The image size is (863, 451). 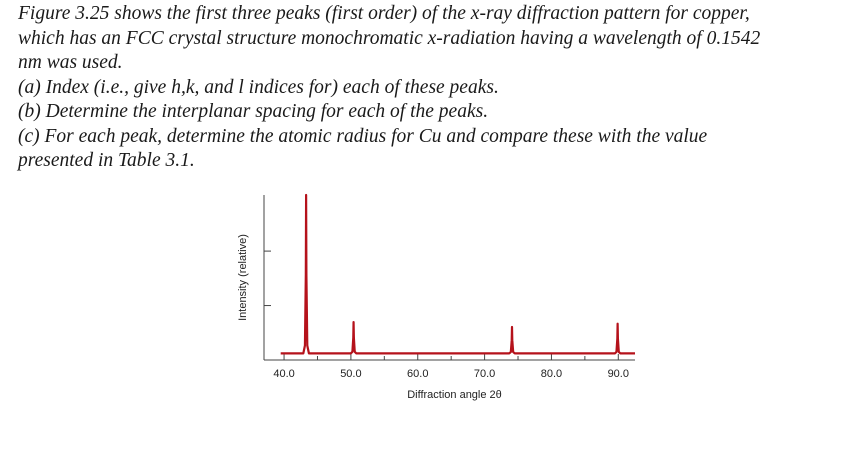 I want to click on x-tick-label: 60.0, so click(x=417, y=374).